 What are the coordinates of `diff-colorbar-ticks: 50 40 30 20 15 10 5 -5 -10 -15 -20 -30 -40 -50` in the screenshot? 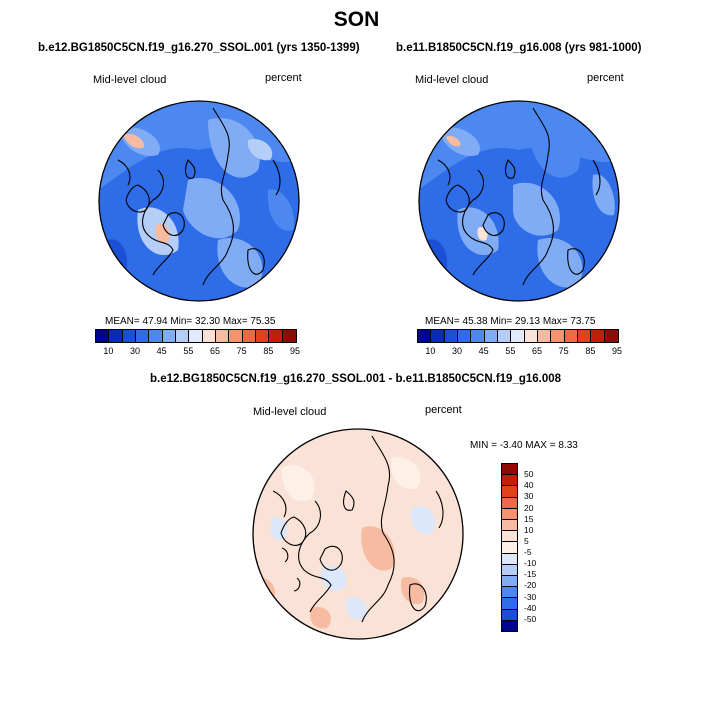 It's located at (539, 546).